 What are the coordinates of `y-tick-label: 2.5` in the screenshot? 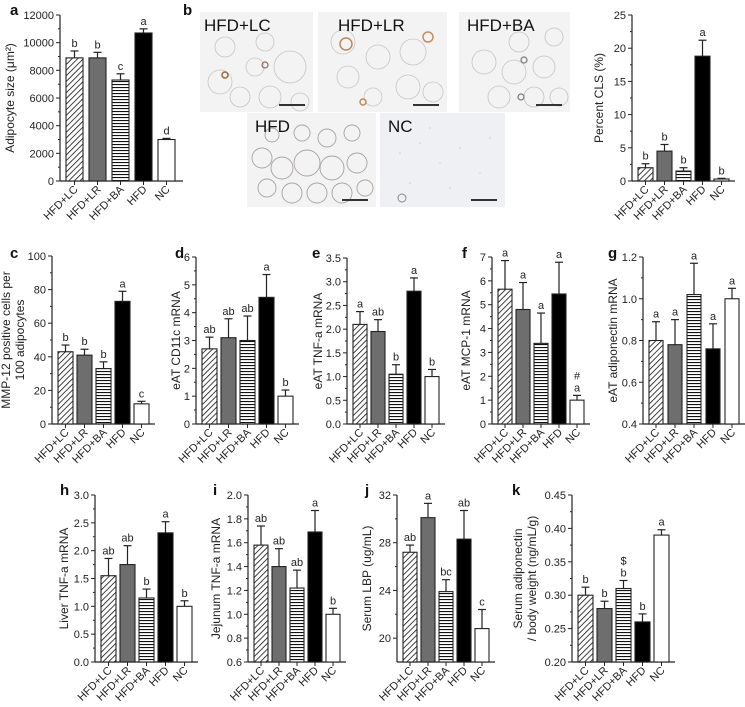 It's located at (81, 524).